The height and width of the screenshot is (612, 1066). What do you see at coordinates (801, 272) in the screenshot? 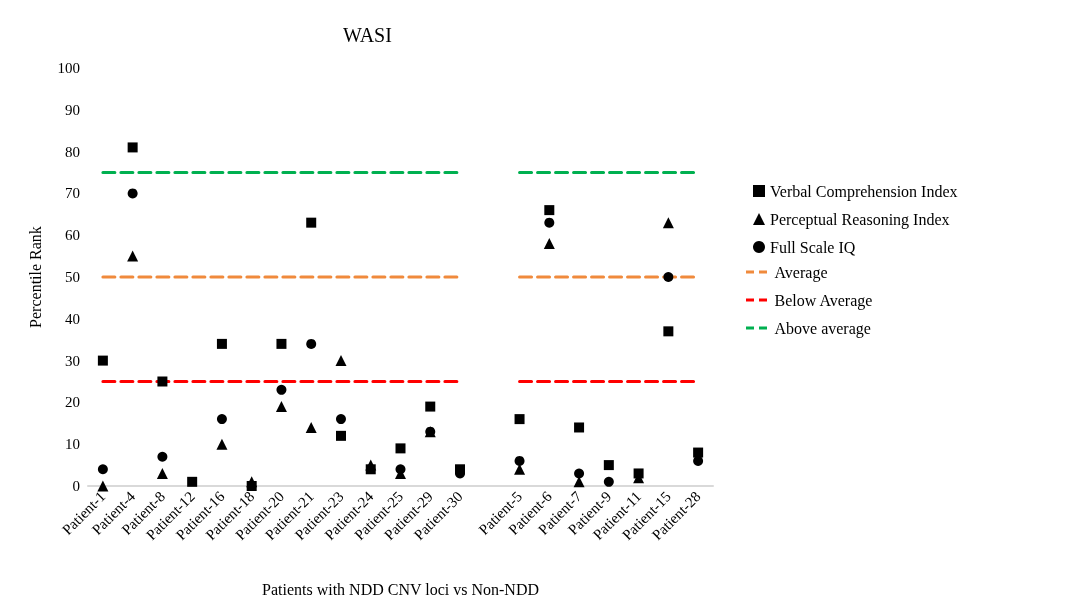
I see `legend-label: Average` at bounding box center [801, 272].